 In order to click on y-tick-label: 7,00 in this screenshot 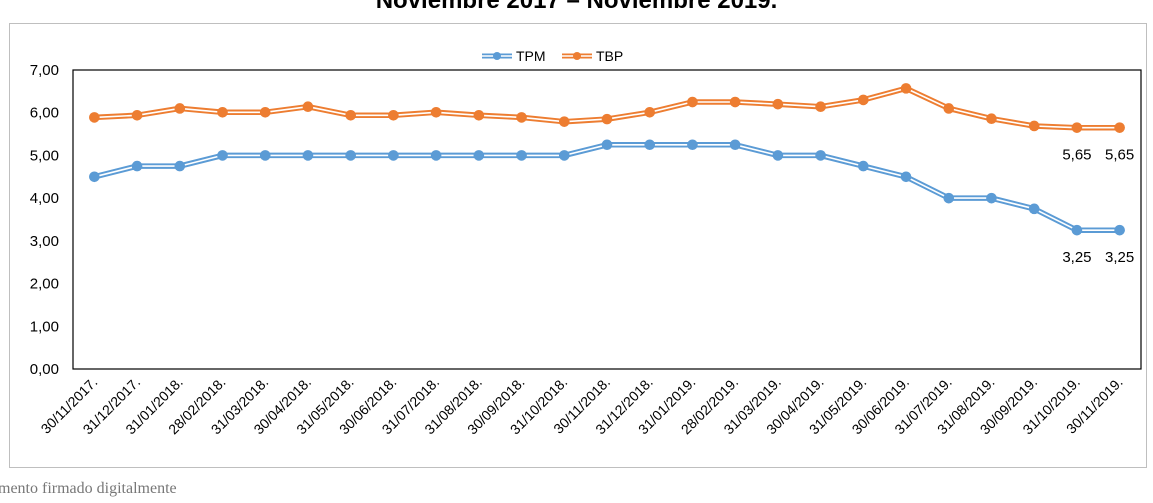, I will do `click(44, 70)`.